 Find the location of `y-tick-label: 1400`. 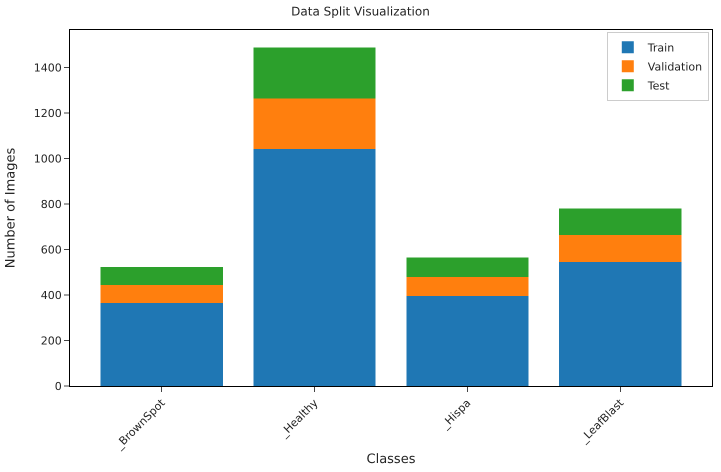

y-tick-label: 1400 is located at coordinates (48, 67).